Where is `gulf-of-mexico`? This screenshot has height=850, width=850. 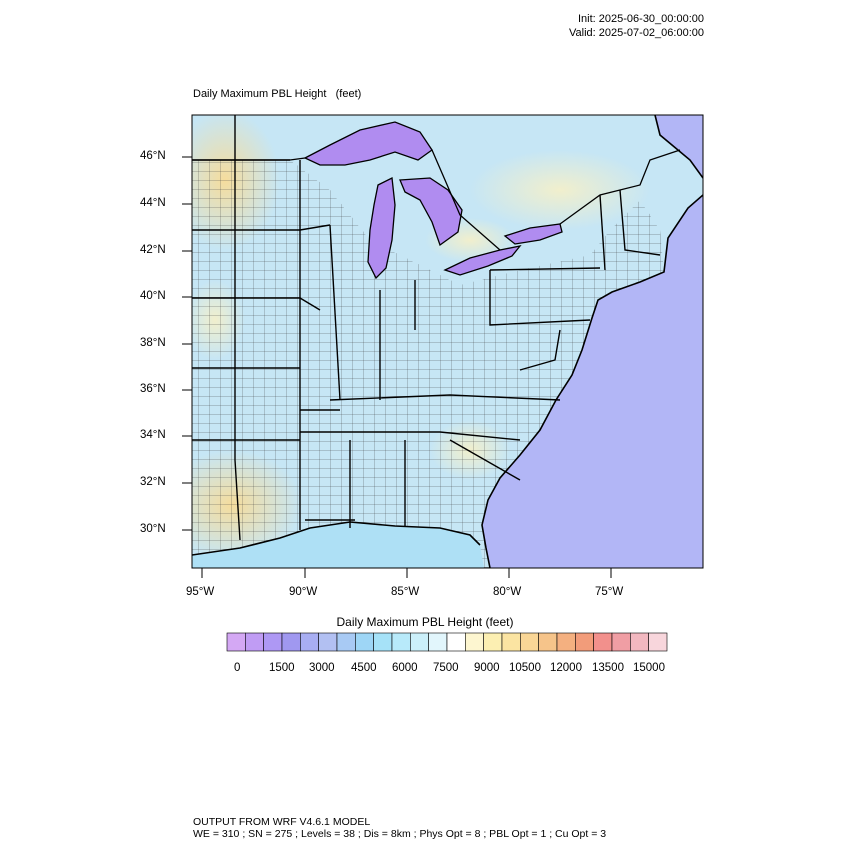
gulf-of-mexico is located at coordinates (338, 545).